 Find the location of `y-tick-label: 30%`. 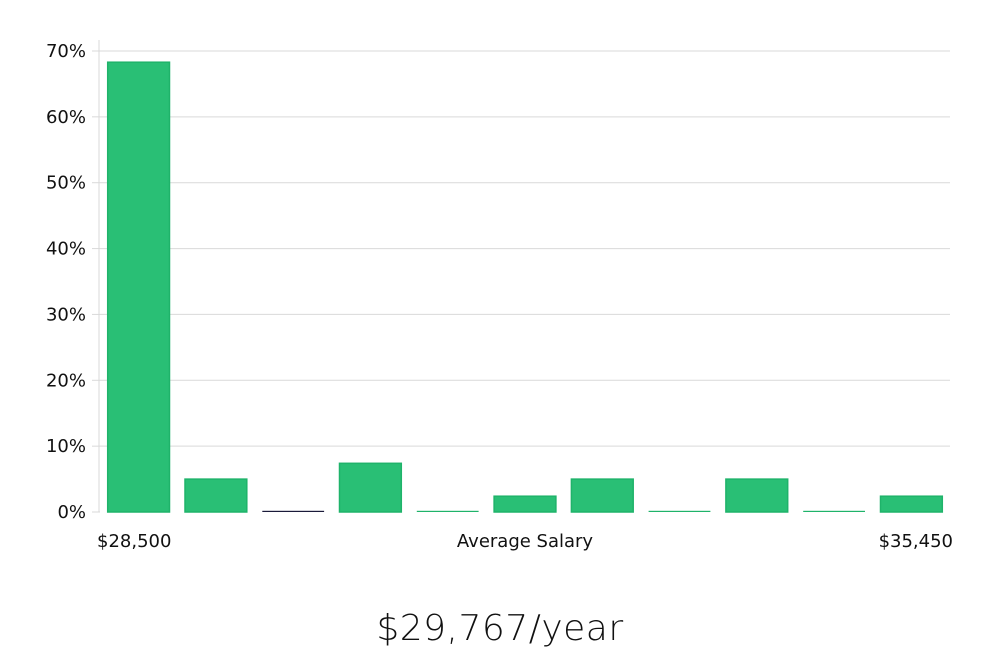

y-tick-label: 30% is located at coordinates (66, 314).